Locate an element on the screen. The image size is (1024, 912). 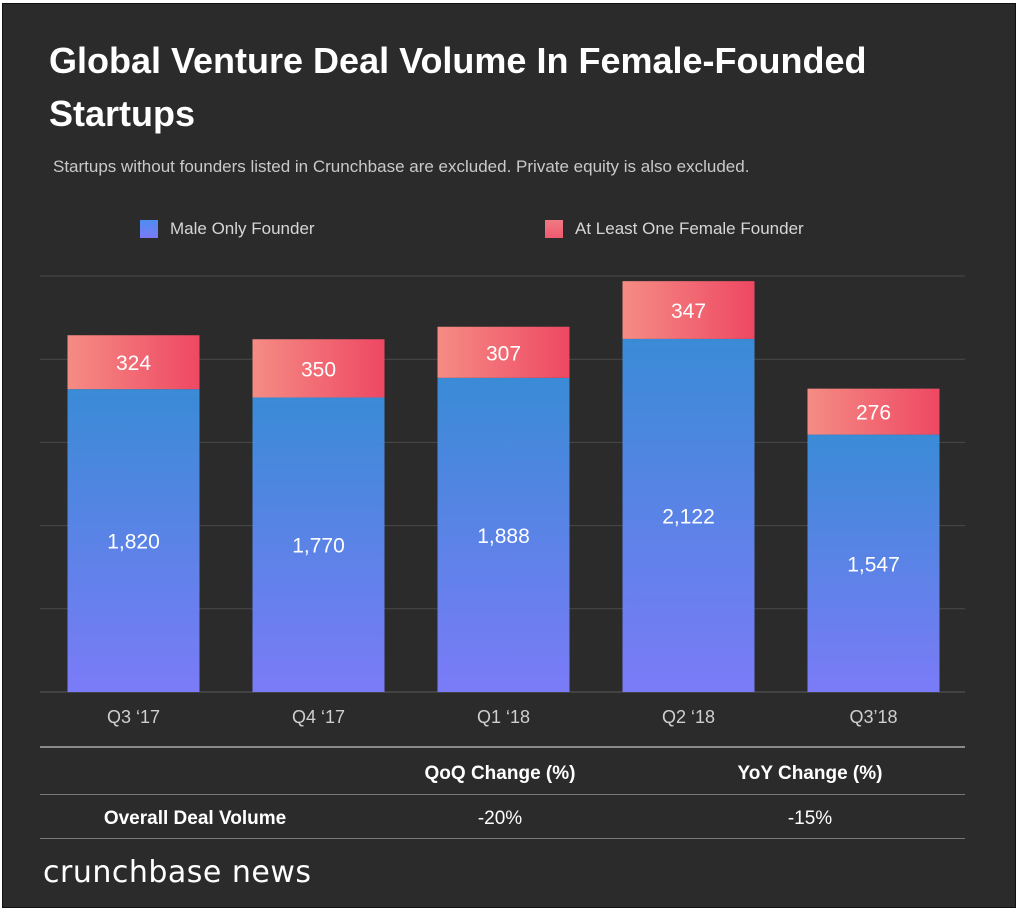
table-header-yoy: YoY Change (%) is located at coordinates (810, 773).